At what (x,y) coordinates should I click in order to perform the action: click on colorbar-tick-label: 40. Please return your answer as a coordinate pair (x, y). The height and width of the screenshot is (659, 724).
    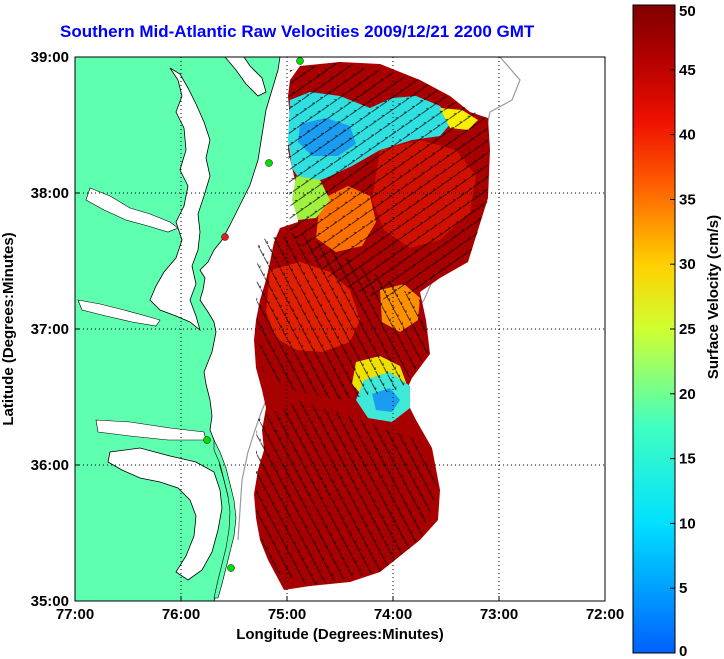
    Looking at the image, I should click on (687, 135).